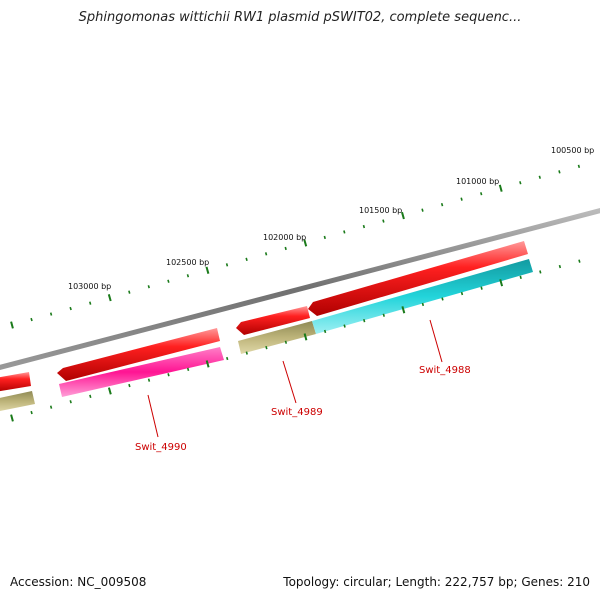 The image size is (600, 600). I want to click on label-callouts, so click(295, 378).